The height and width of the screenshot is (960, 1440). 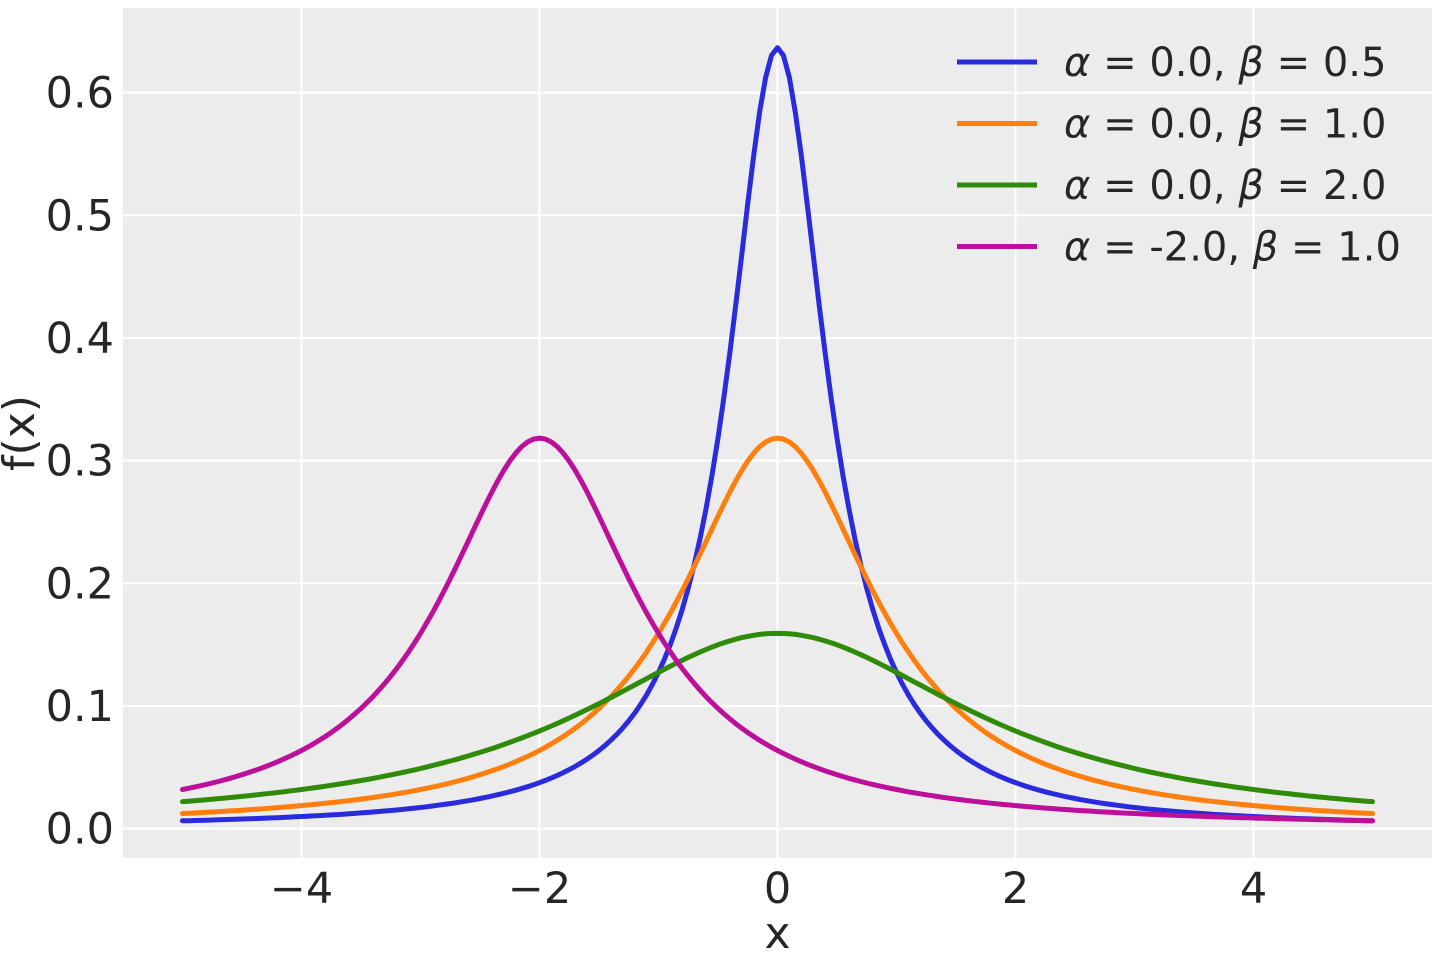 What do you see at coordinates (22, 433) in the screenshot?
I see `y-axis-label: f(x)` at bounding box center [22, 433].